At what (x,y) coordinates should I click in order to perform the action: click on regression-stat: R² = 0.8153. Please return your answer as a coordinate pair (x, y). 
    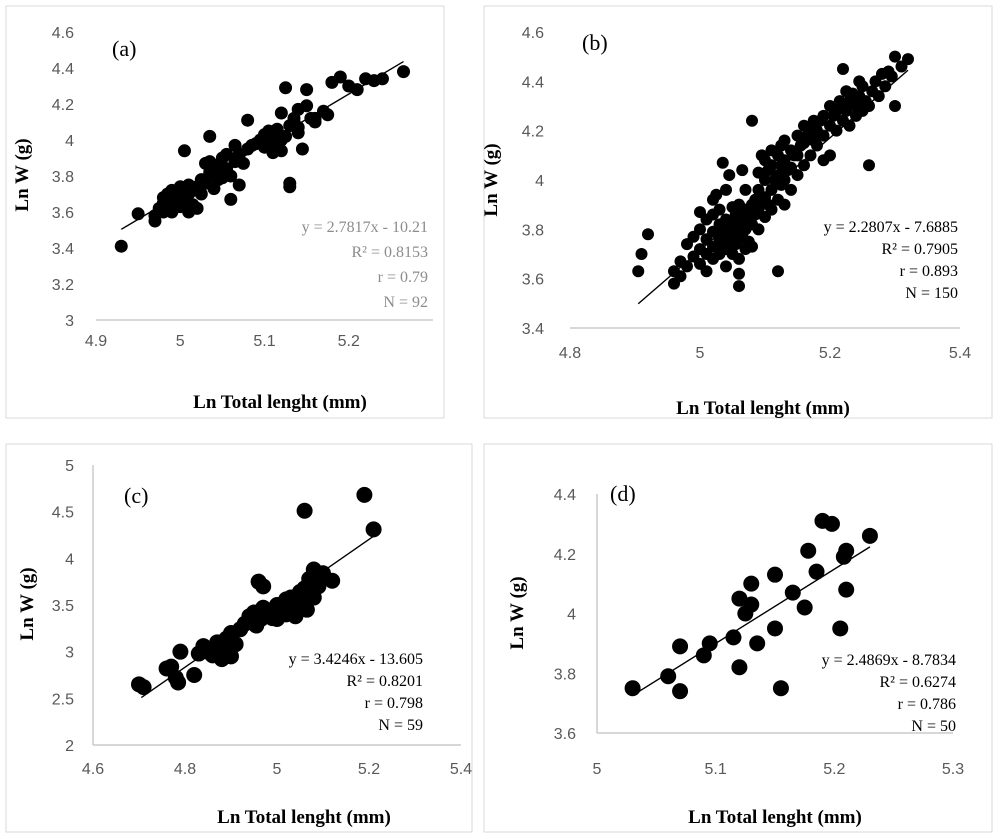
    Looking at the image, I should click on (390, 252).